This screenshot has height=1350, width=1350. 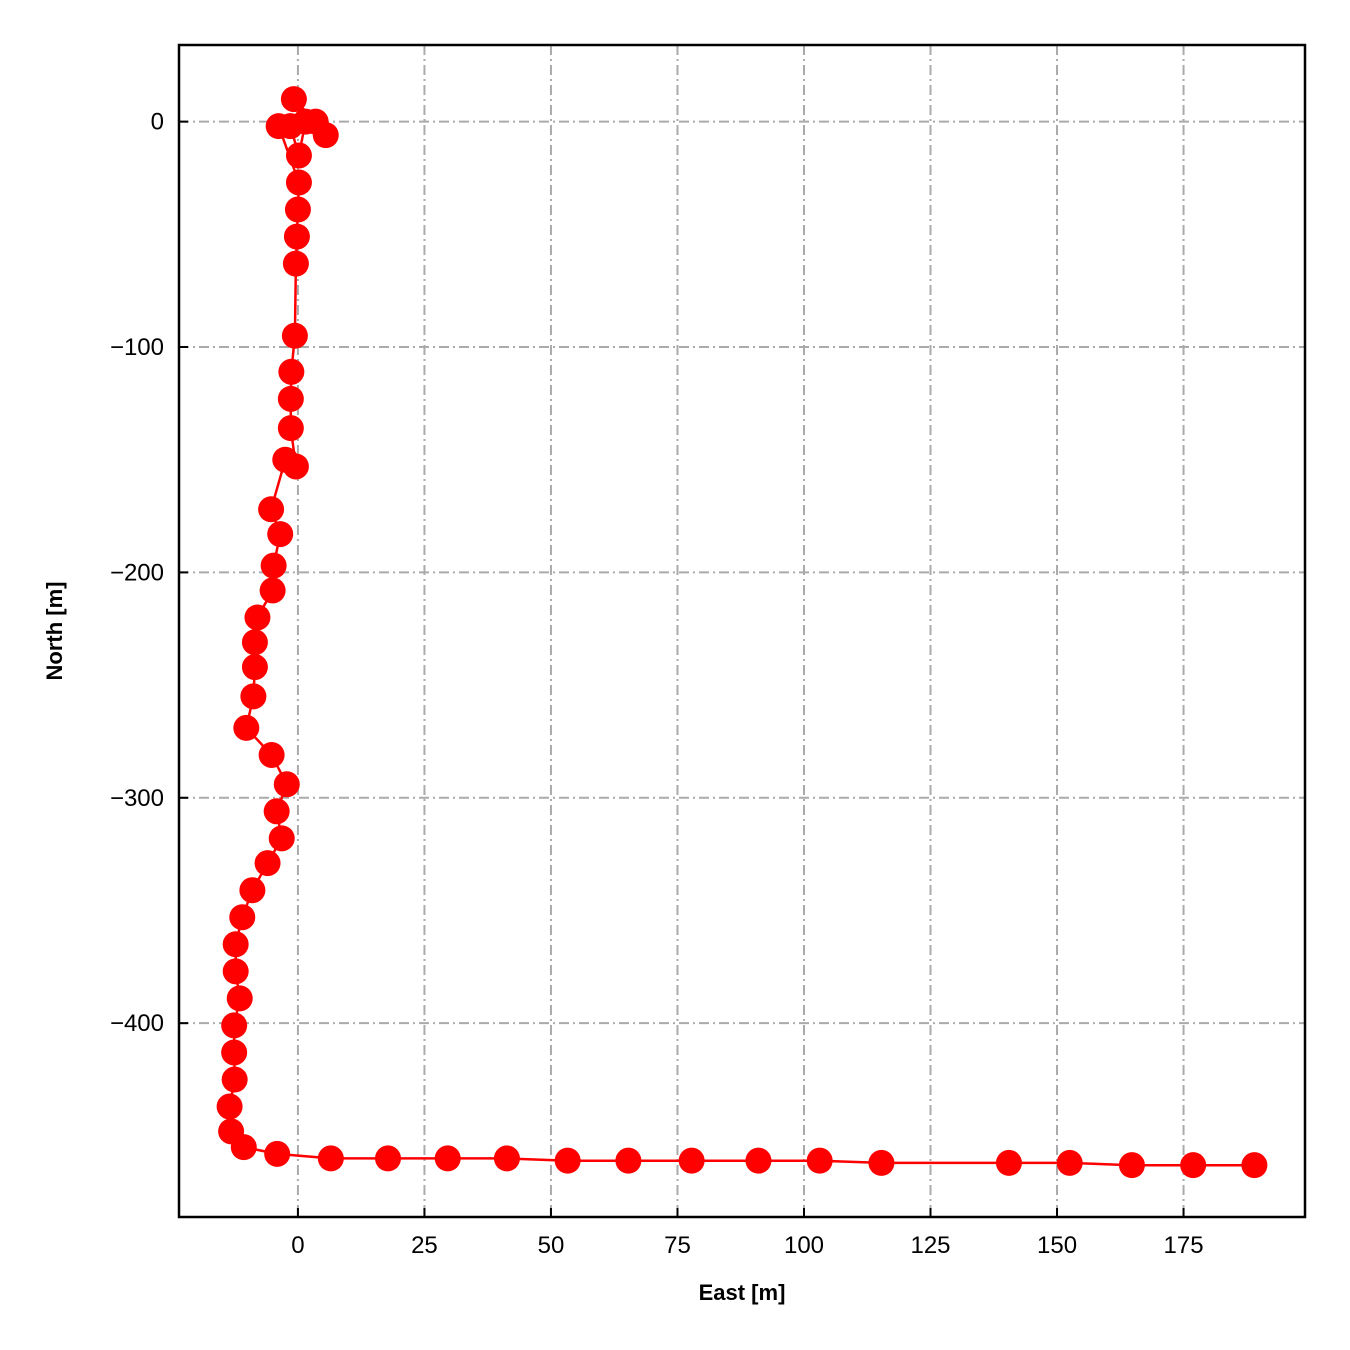 I want to click on y-tick-label: −100, so click(x=137, y=347).